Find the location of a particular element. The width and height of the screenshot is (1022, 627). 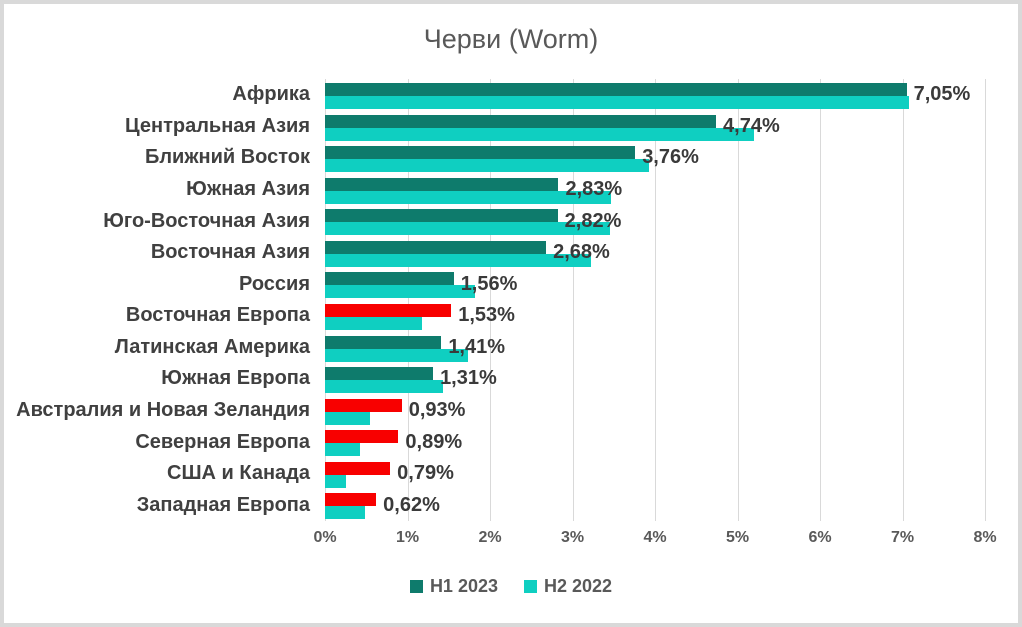

category-label: Юго-Восточная Азия is located at coordinates (206, 220).